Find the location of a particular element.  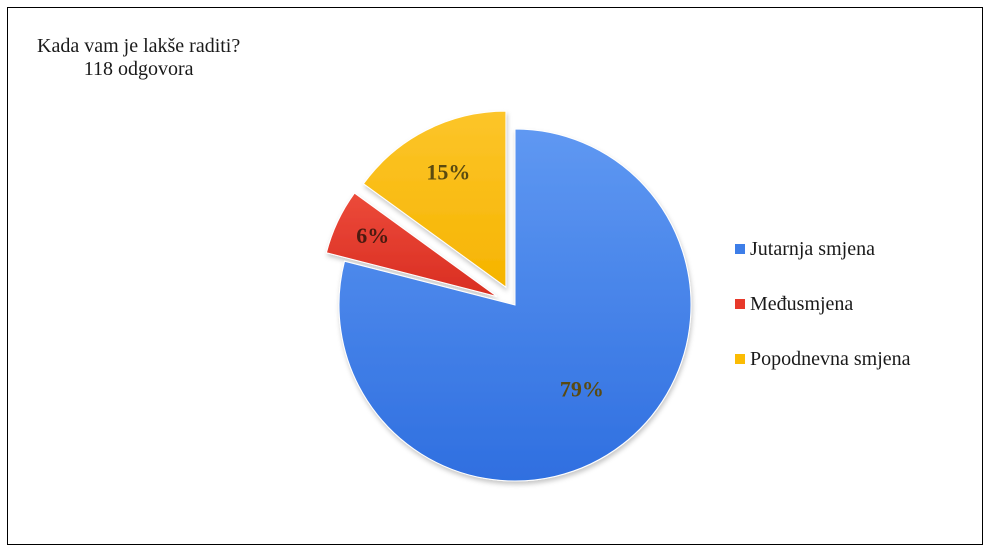

legend-swatch-jutarnja is located at coordinates (740, 249).